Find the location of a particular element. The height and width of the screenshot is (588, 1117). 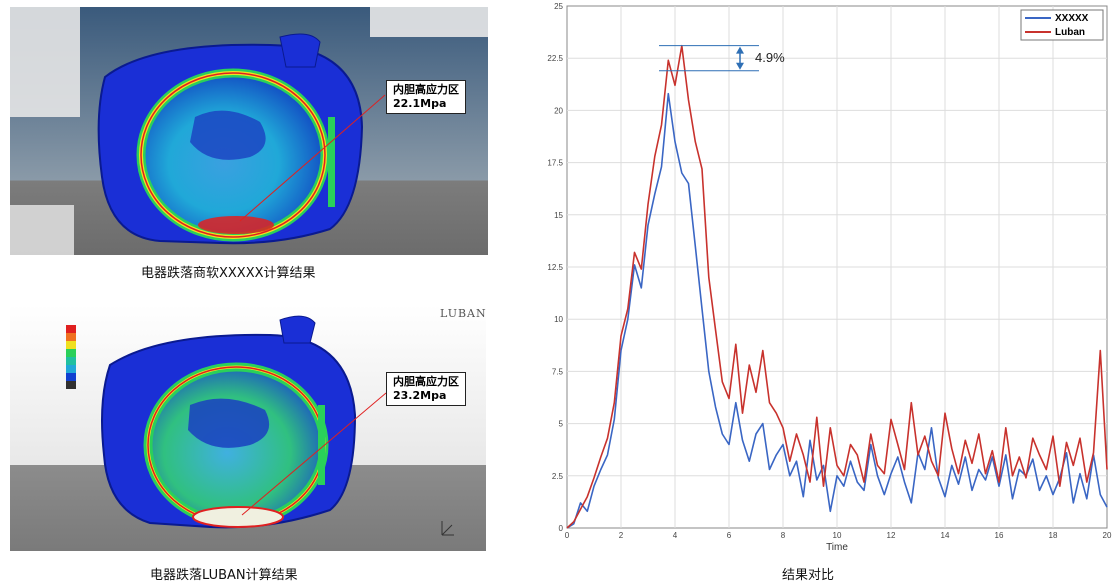

annotation-label: 4.9% is located at coordinates (770, 57).